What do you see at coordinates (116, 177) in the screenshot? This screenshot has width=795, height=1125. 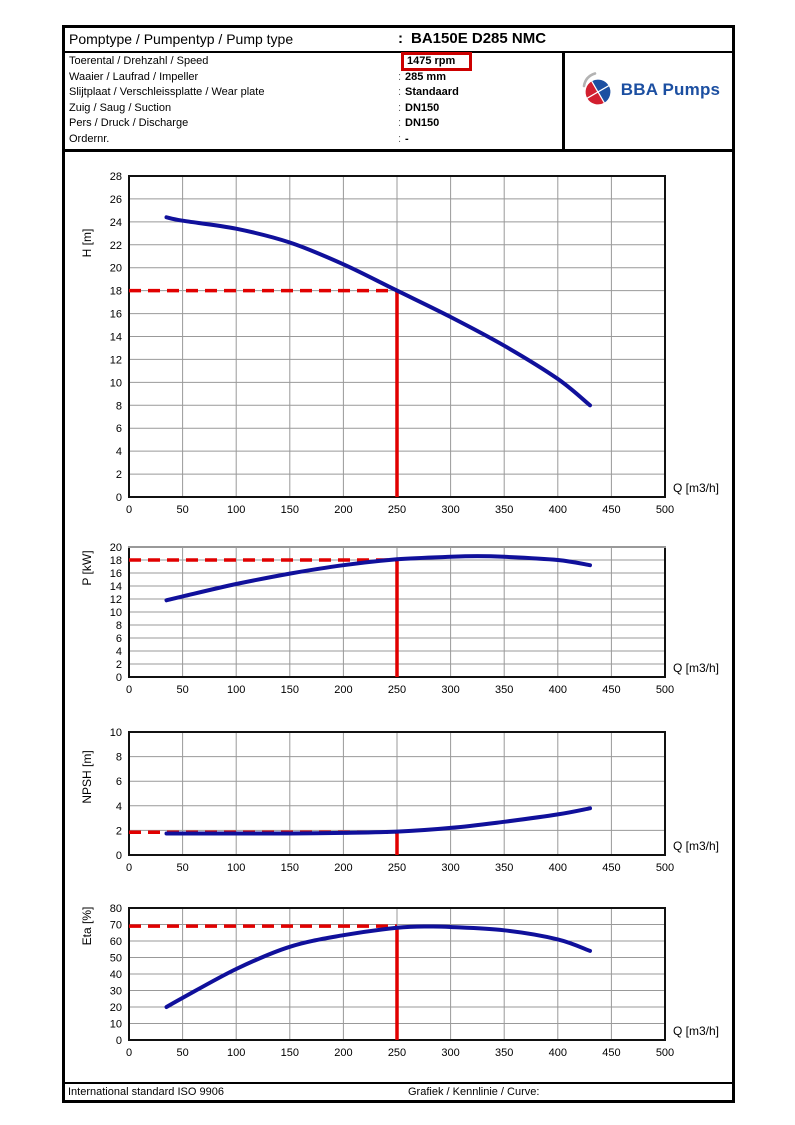 I see `svg-text: 28` at bounding box center [116, 177].